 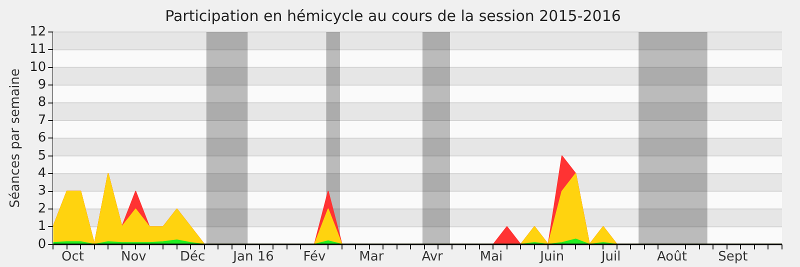 I want to click on y-tick-label: 7, so click(x=42, y=120).